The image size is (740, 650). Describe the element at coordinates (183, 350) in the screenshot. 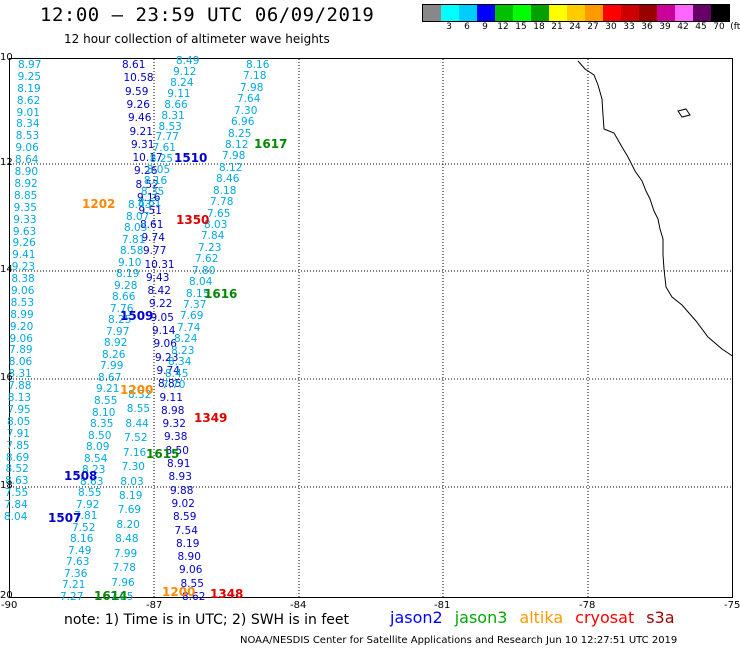

I see `wave-height-value: 8.23` at that location.